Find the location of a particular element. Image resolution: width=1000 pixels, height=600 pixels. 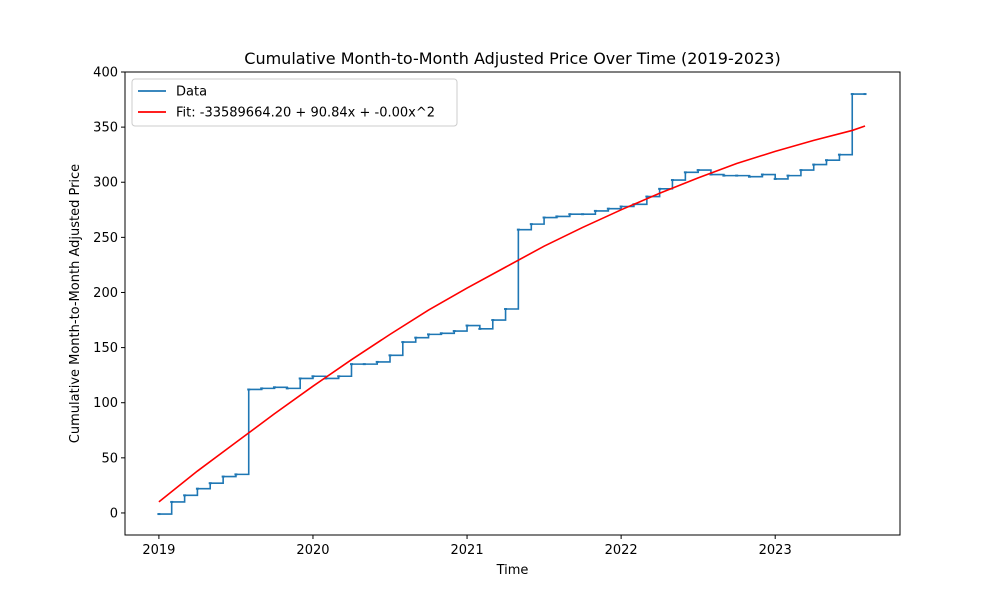

y-tick-label: 200 is located at coordinates (105, 293).